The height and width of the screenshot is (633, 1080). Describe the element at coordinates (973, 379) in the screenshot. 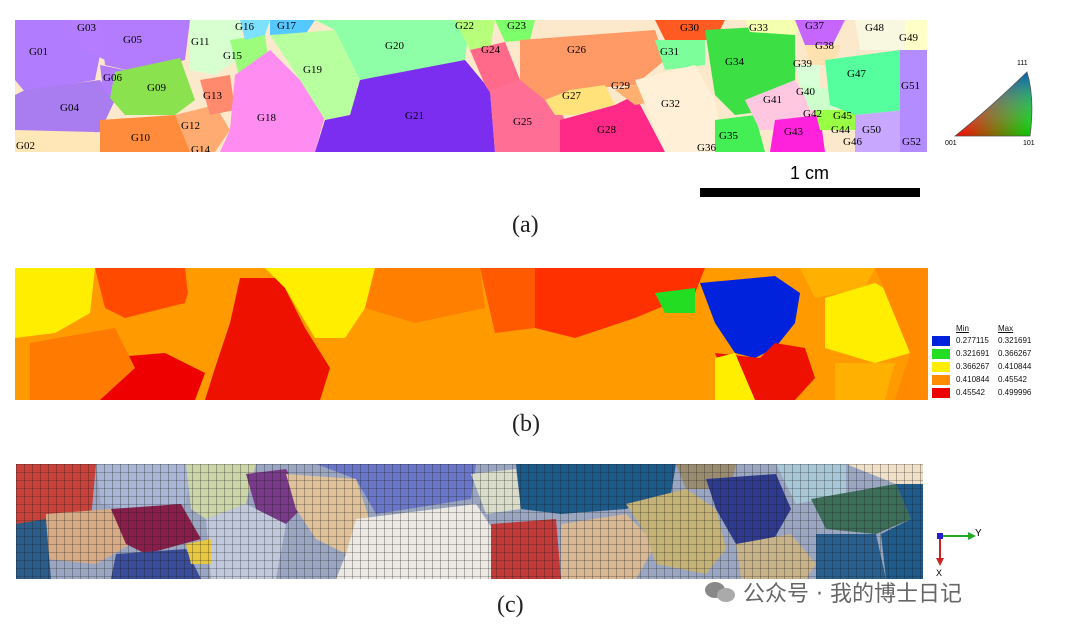

I see `legend-min-value: 0.410844` at that location.